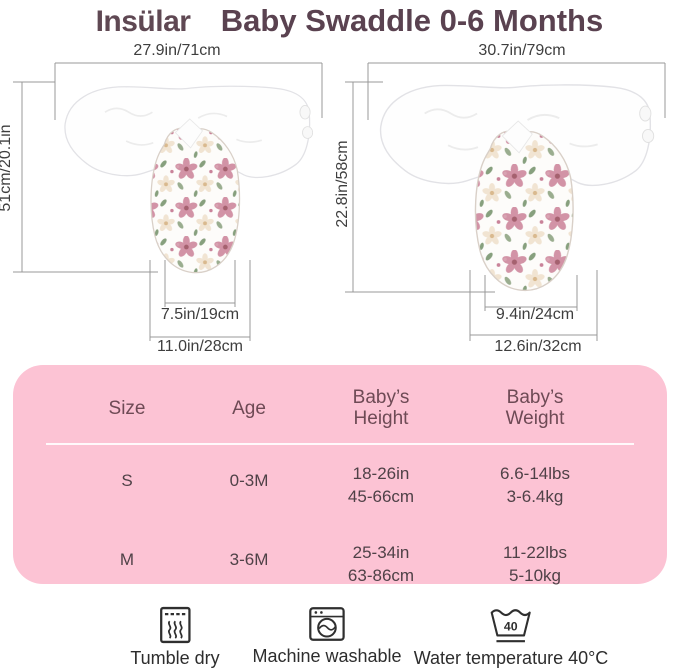  What do you see at coordinates (7, 168) in the screenshot?
I see `measure-side-height-small: 51cm/20.1in` at bounding box center [7, 168].